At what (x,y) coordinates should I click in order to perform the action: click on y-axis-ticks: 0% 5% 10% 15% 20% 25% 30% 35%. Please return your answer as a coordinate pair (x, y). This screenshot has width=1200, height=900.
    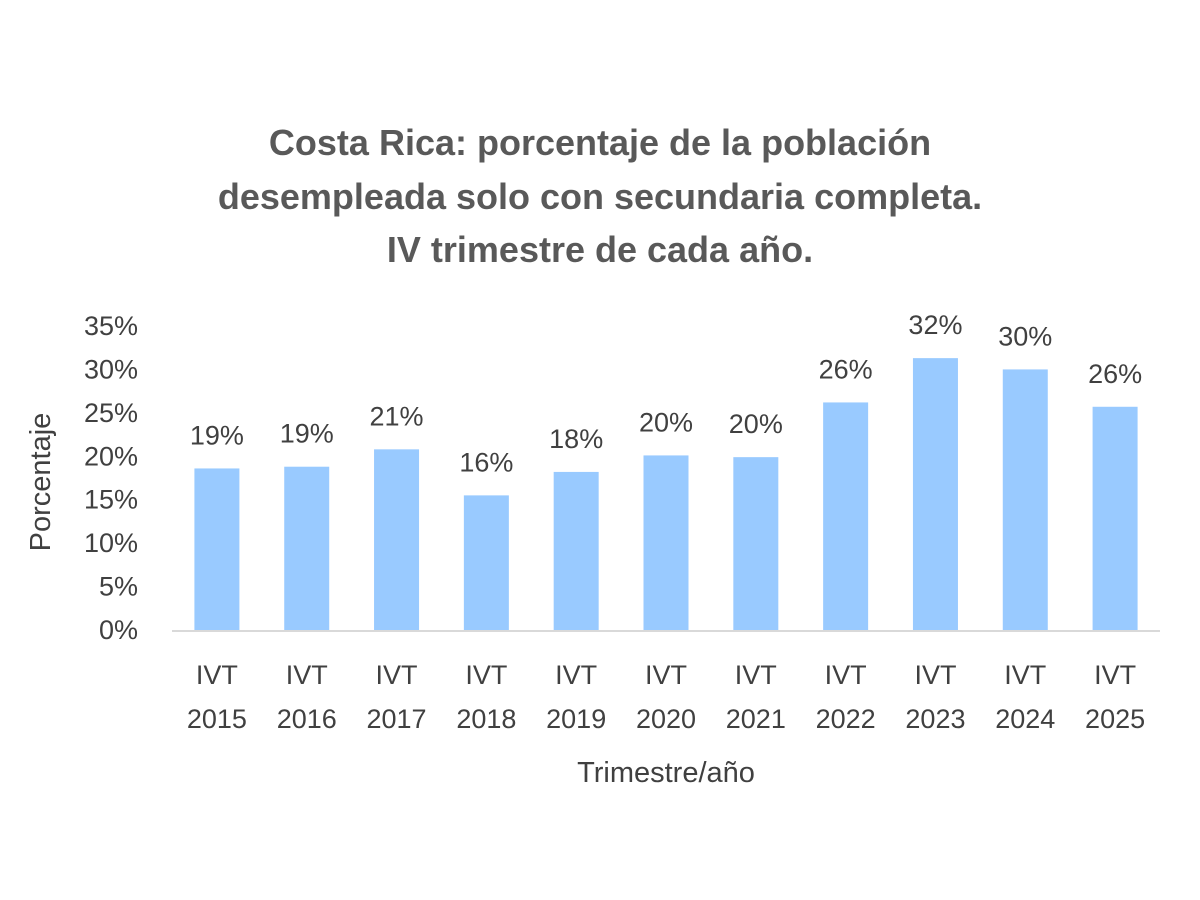
    Looking at the image, I should click on (111, 478).